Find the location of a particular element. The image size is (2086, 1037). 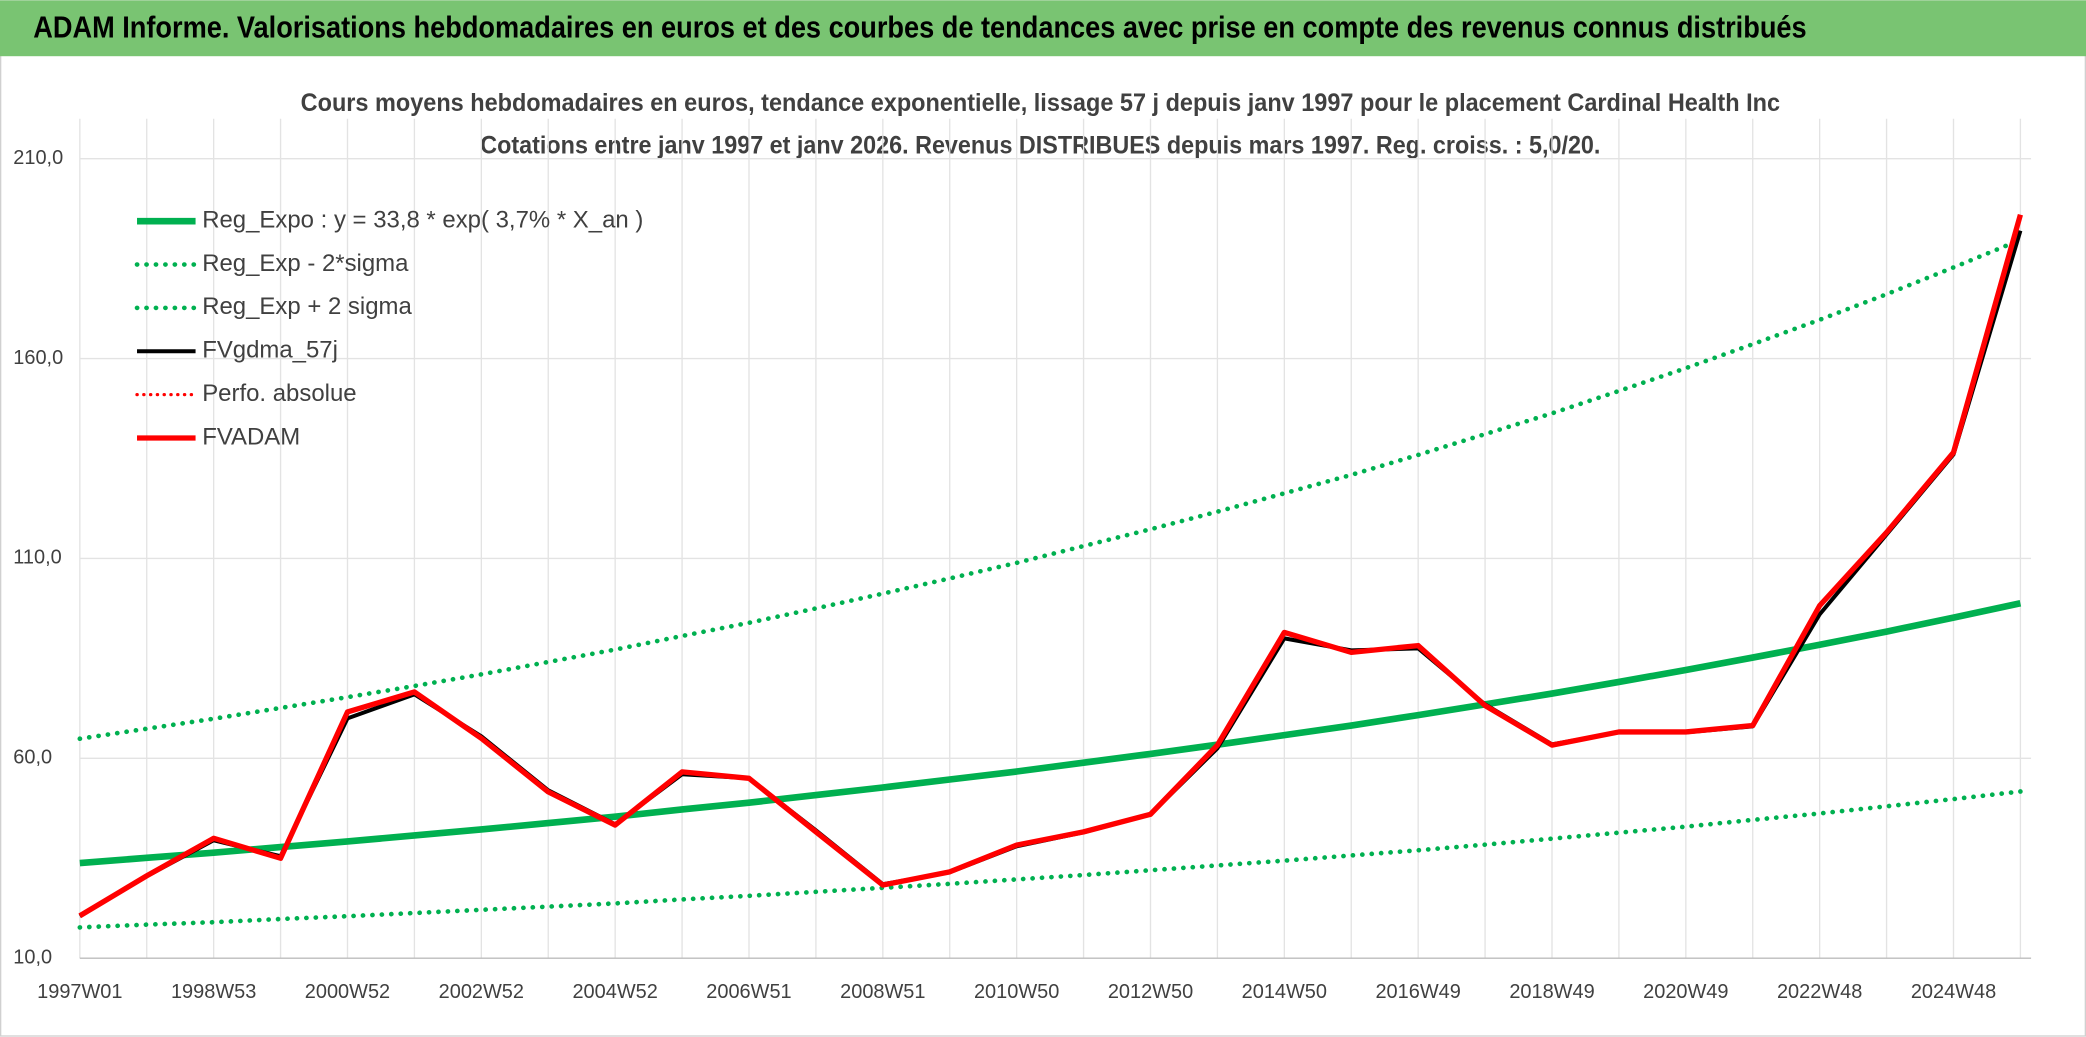

legend-label: FVgdma_57j is located at coordinates (270, 350).